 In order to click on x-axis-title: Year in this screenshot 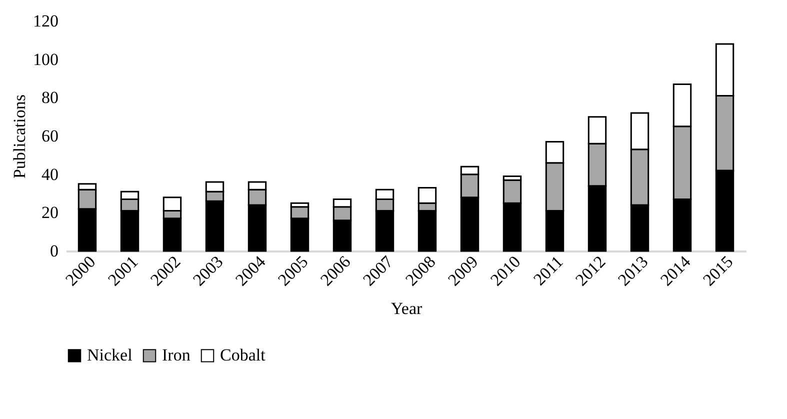, I will do `click(406, 308)`.